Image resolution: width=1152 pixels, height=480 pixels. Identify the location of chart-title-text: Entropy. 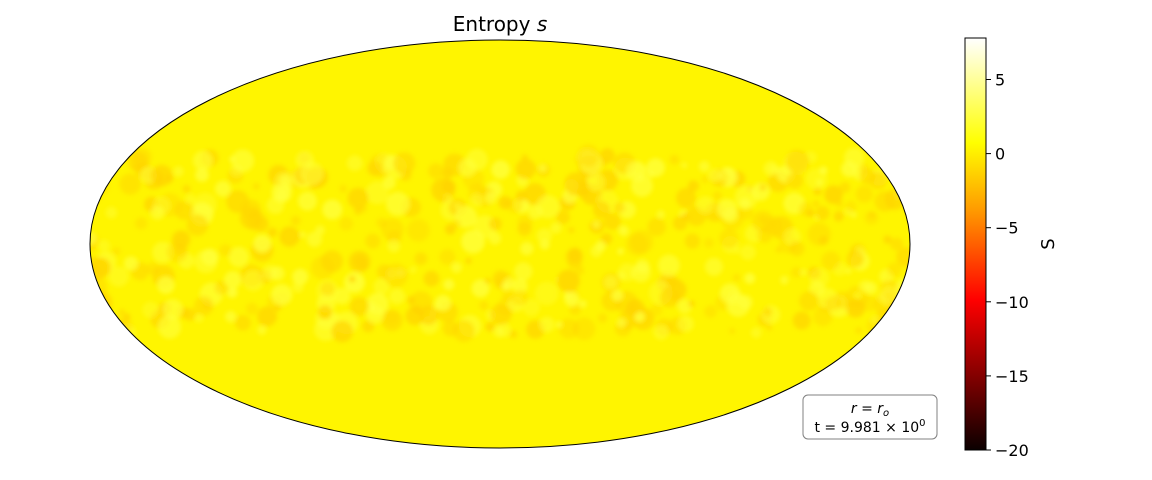
(495, 24).